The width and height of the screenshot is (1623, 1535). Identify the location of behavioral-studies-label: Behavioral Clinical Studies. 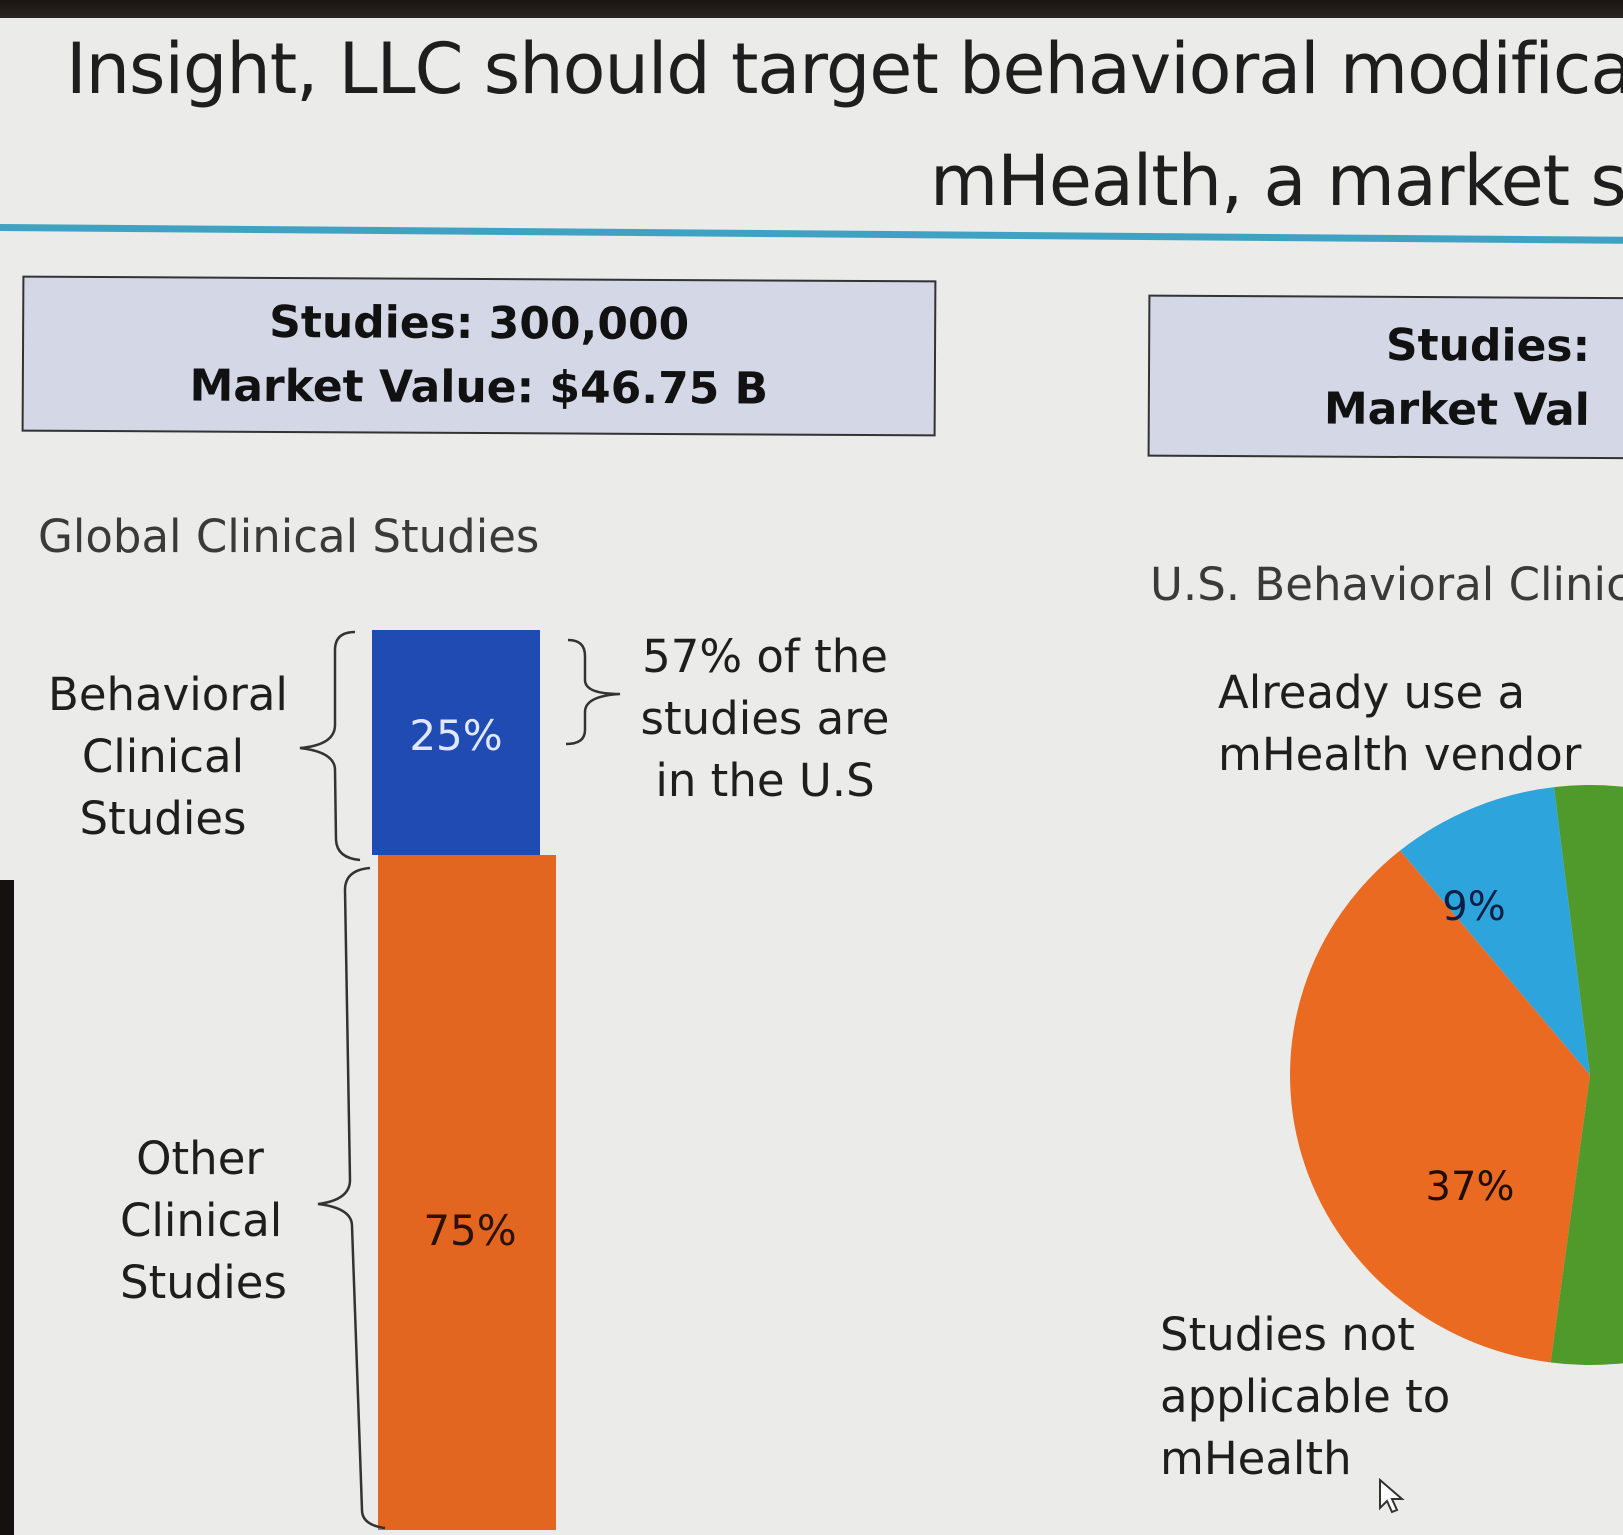
(168, 756).